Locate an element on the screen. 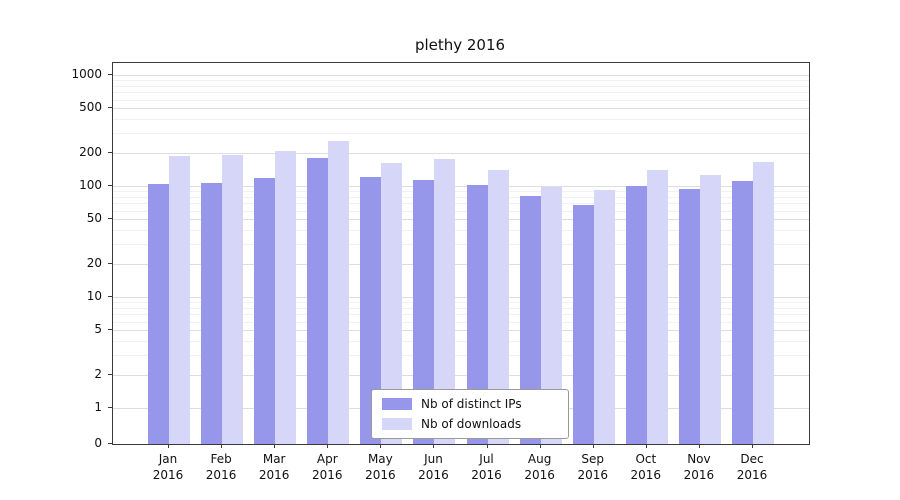 The height and width of the screenshot is (500, 900). x-tick-label-mar: Mar 2016 is located at coordinates (274, 467).